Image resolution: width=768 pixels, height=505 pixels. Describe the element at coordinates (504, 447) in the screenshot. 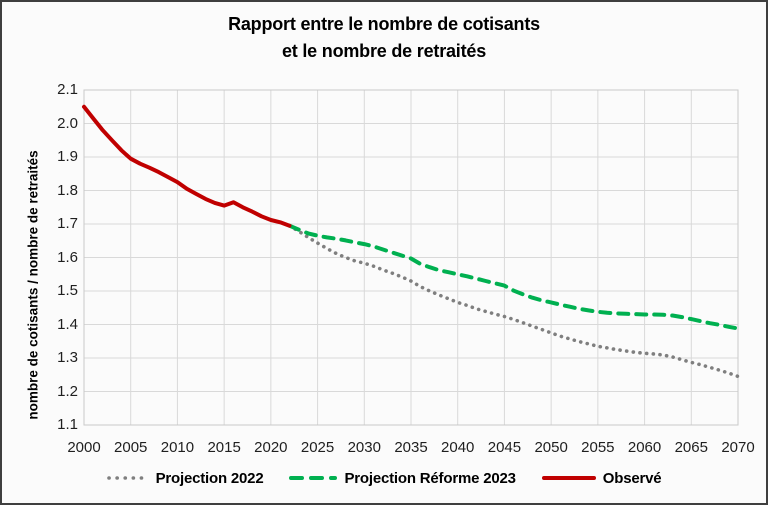

I see `x-tick-label: 2045` at that location.